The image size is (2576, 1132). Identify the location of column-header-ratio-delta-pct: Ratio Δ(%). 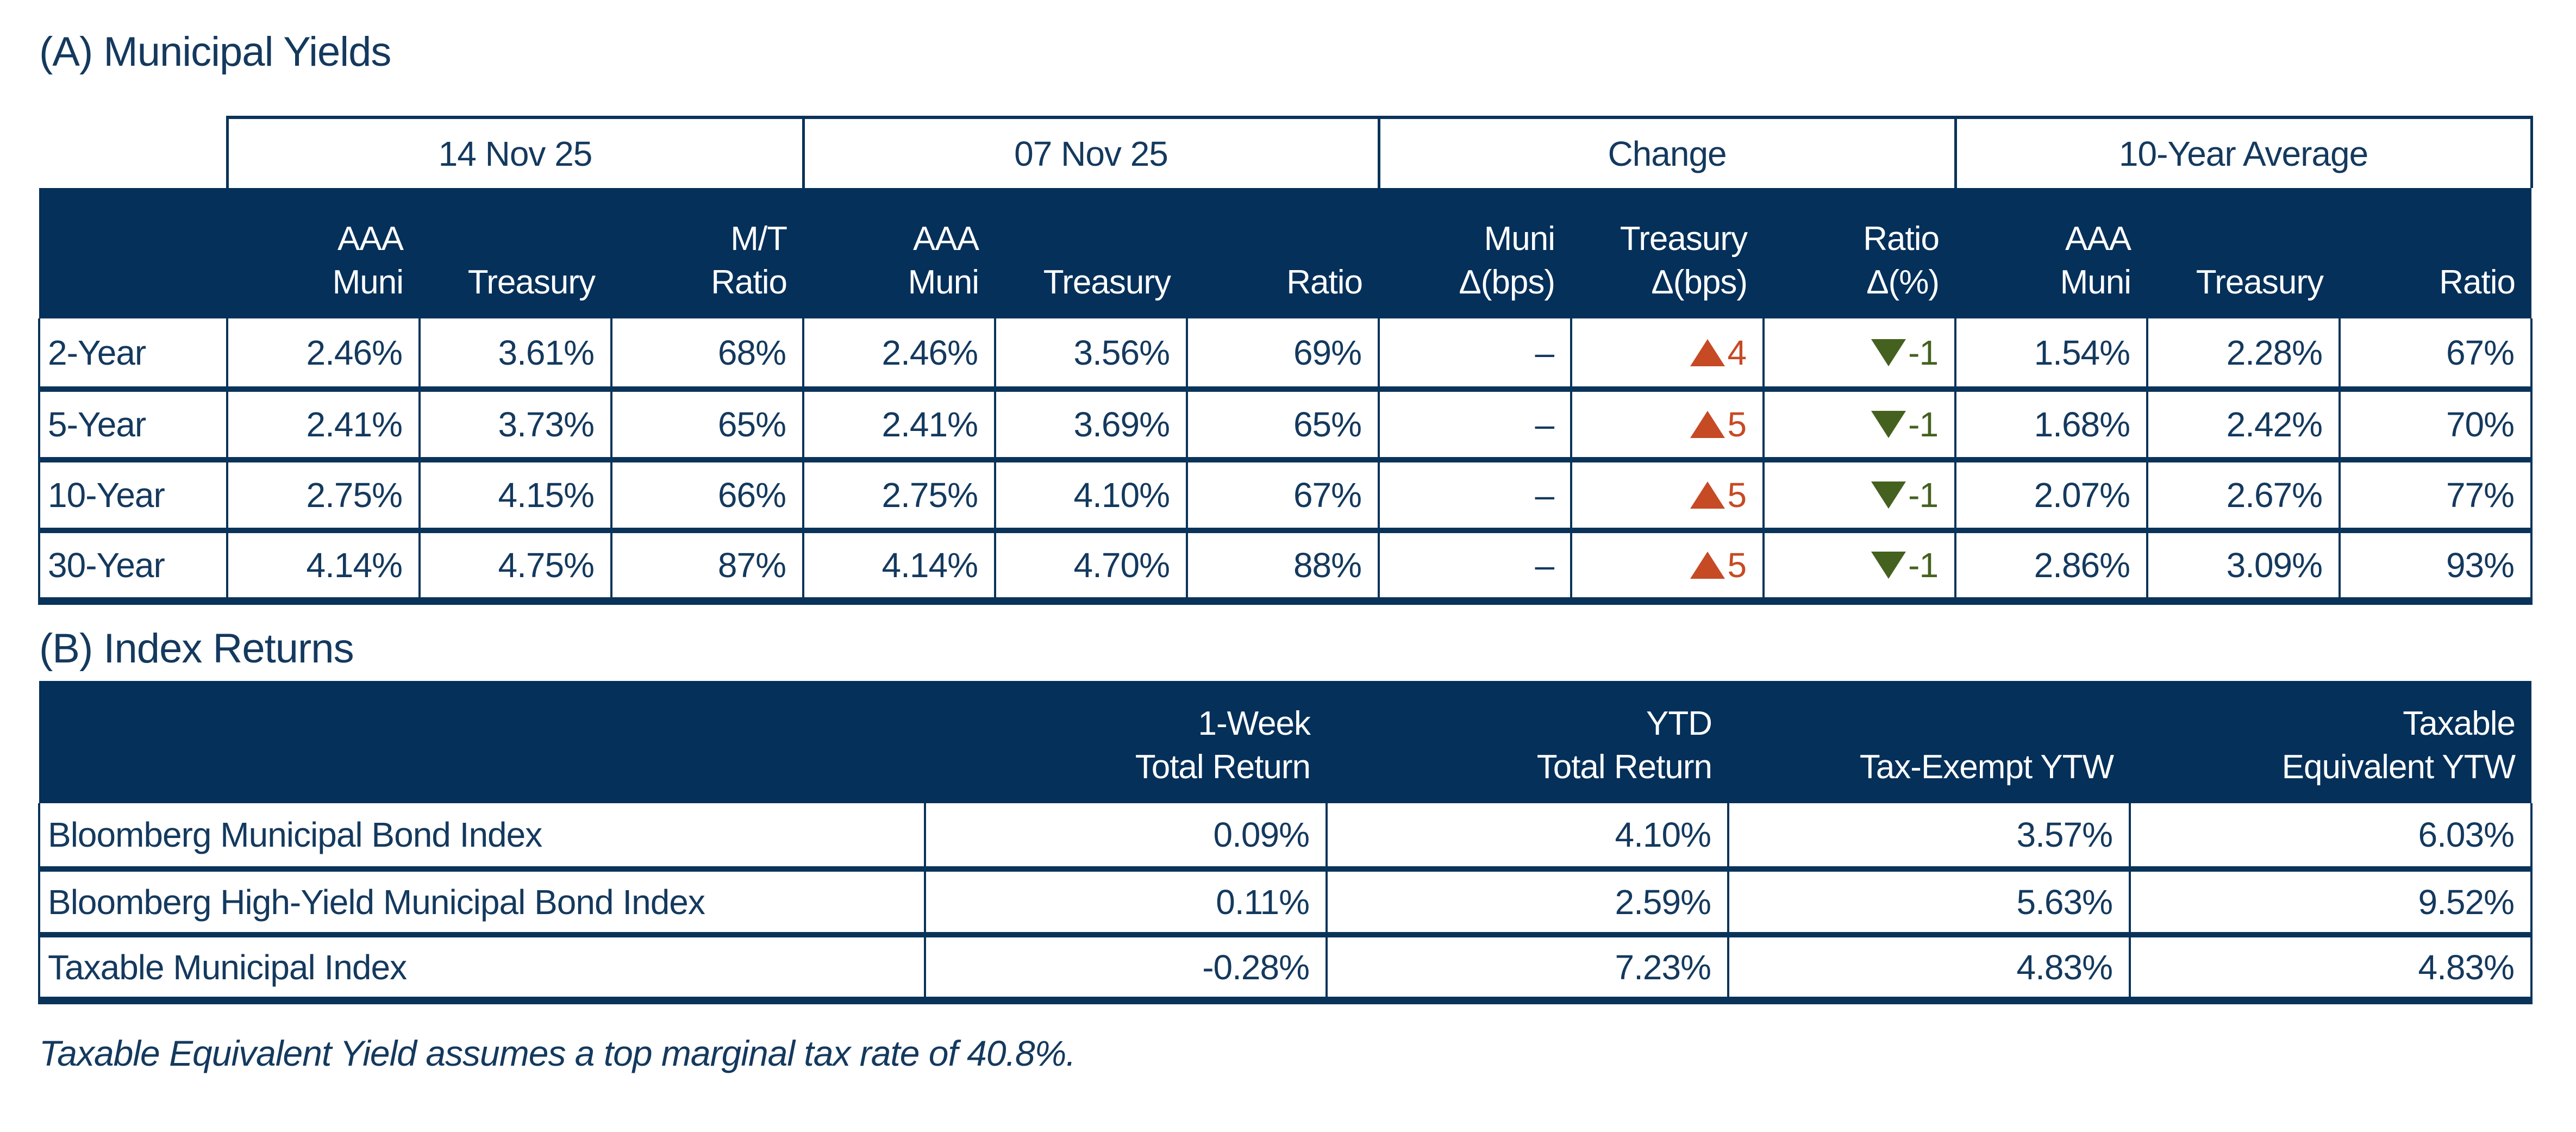
(1860, 253).